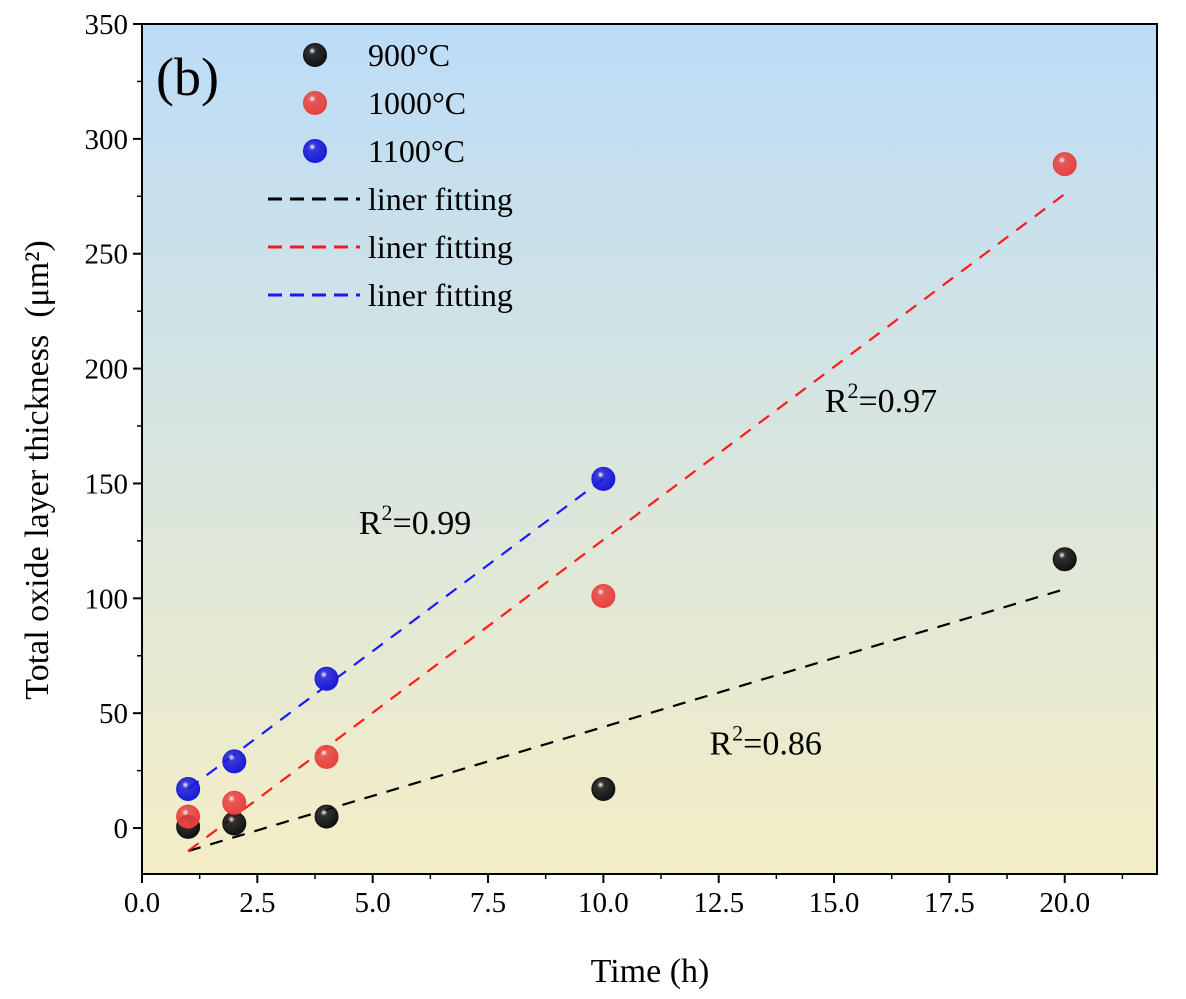 The width and height of the screenshot is (1186, 999). What do you see at coordinates (107, 140) in the screenshot?
I see `y-tick-label: 300` at bounding box center [107, 140].